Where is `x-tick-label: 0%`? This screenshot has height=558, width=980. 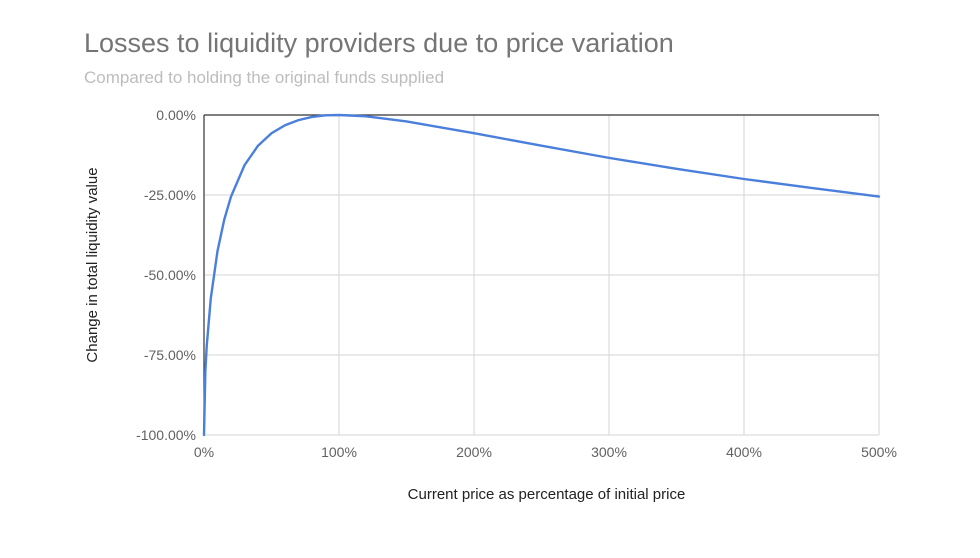 x-tick-label: 0% is located at coordinates (204, 452).